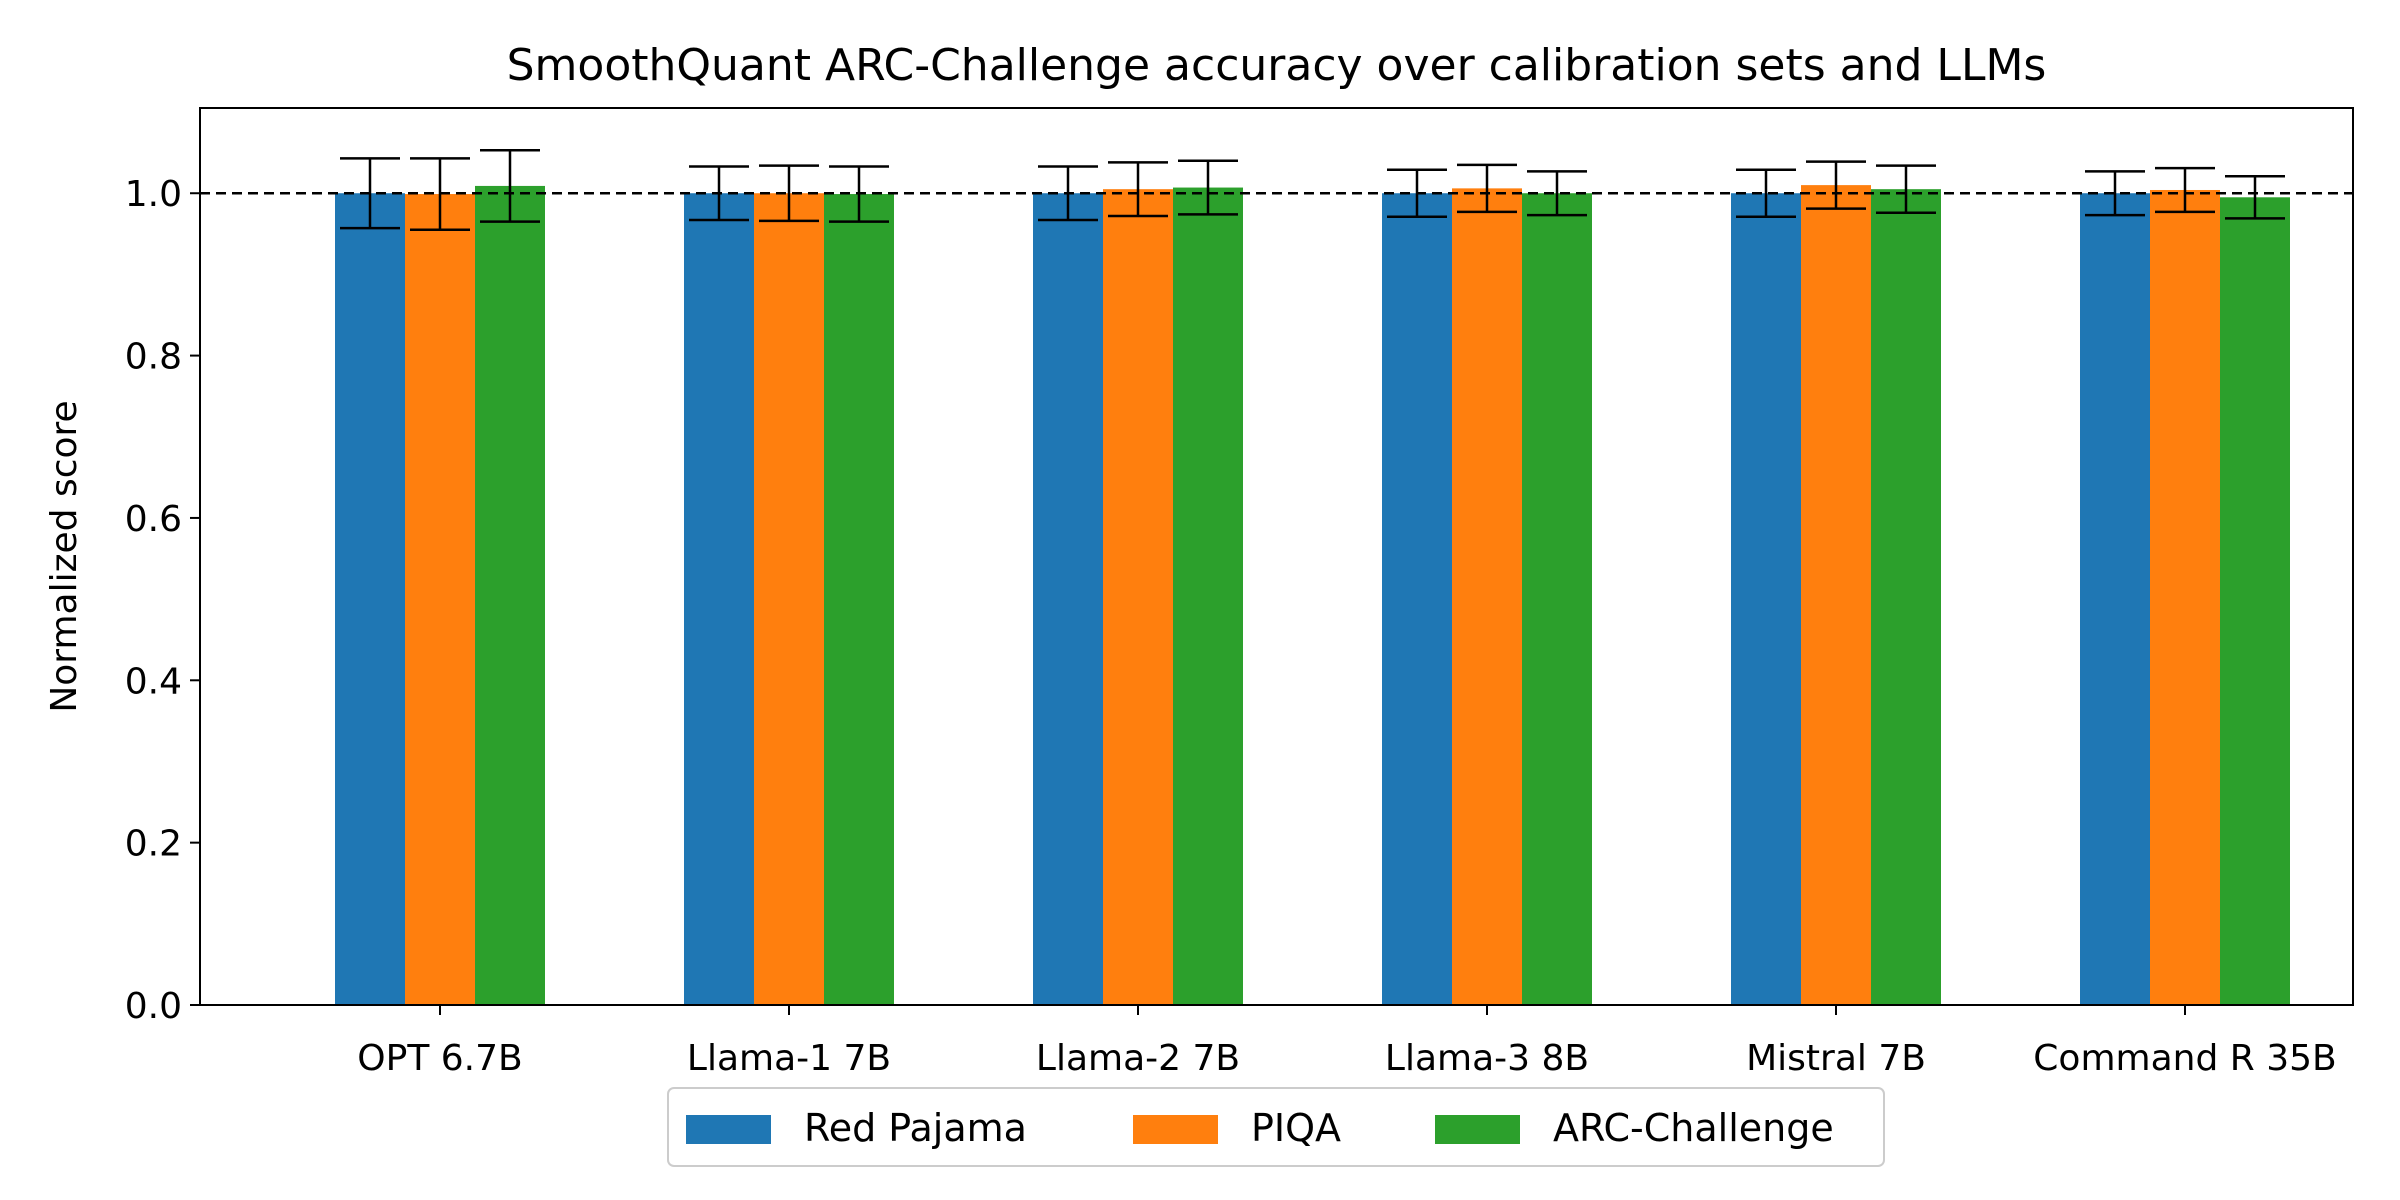 The image size is (2400, 1200). What do you see at coordinates (153, 194) in the screenshot?
I see `y-tick-label: 1.0` at bounding box center [153, 194].